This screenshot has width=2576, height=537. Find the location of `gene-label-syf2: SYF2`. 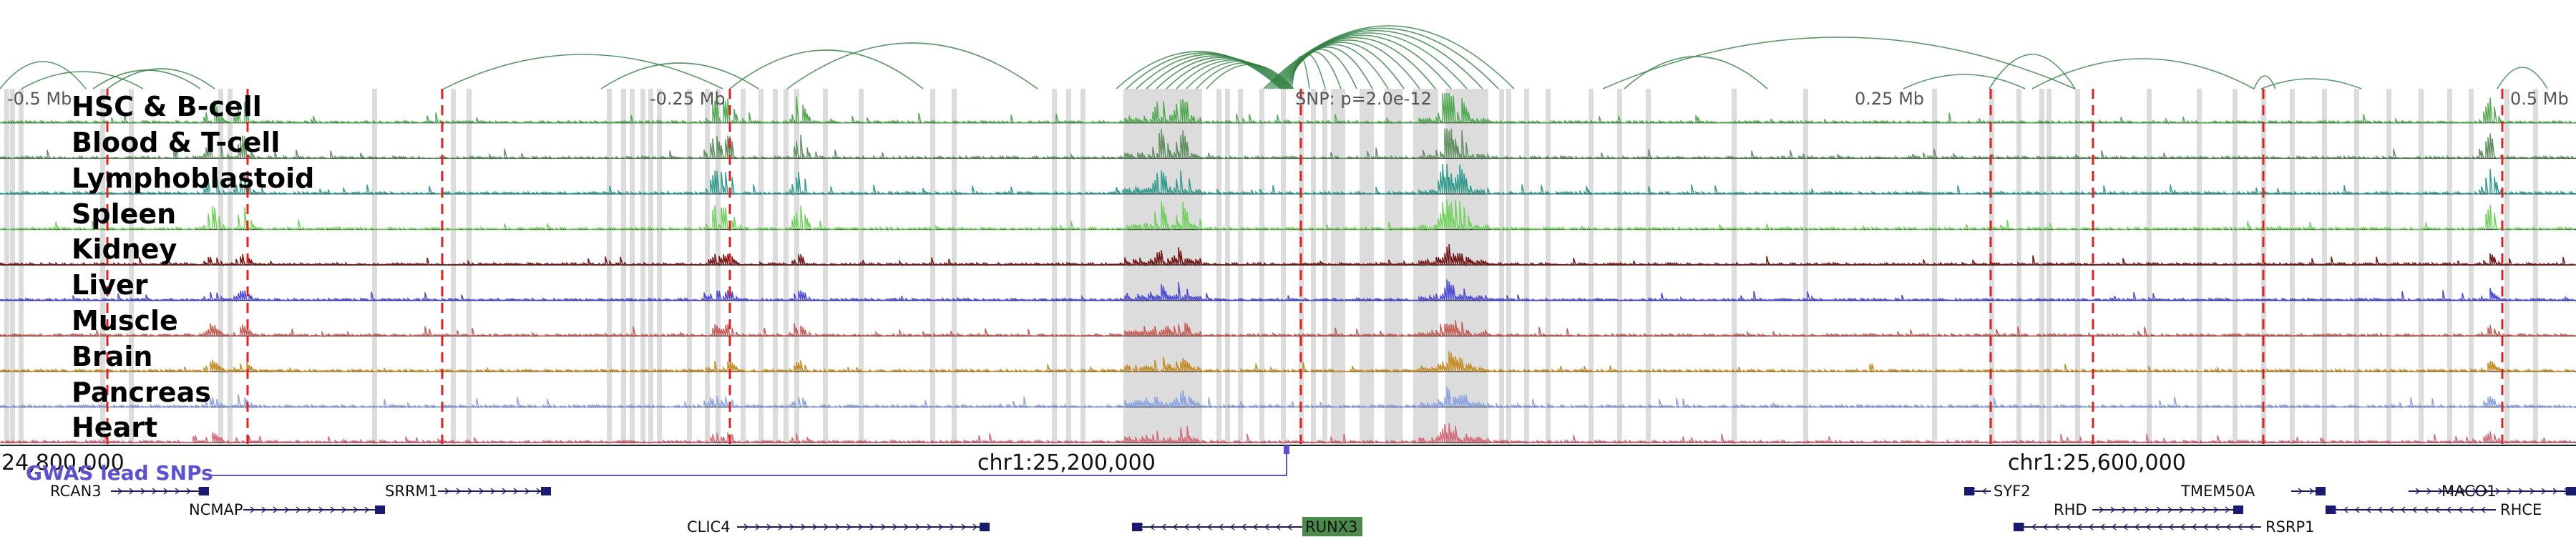

gene-label-syf2: SYF2 is located at coordinates (2012, 491).